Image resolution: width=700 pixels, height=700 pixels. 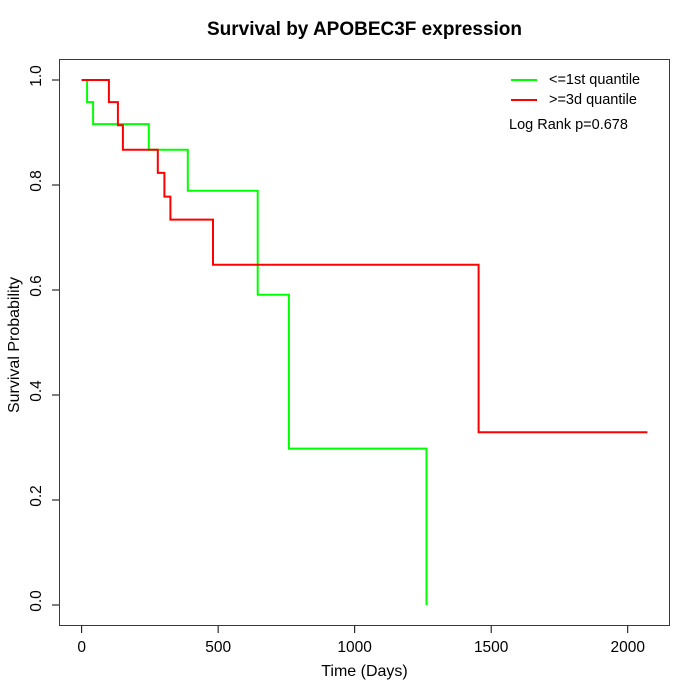 I want to click on x-tick-label: 2000, so click(x=627, y=647).